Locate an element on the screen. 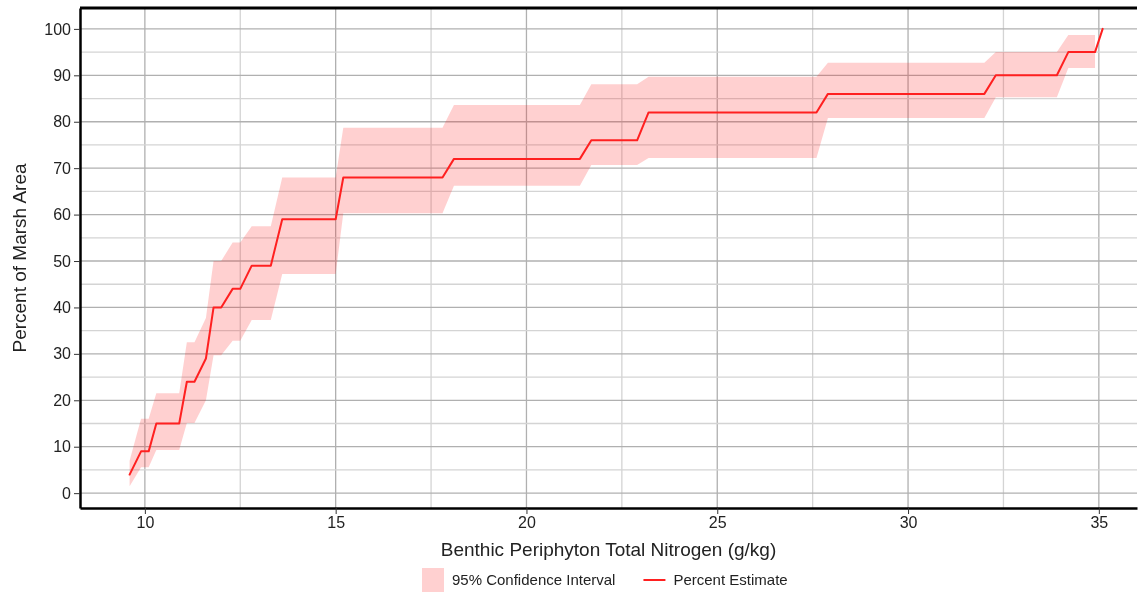 This screenshot has height=604, width=1139. x-tick-label: 20 is located at coordinates (527, 523).